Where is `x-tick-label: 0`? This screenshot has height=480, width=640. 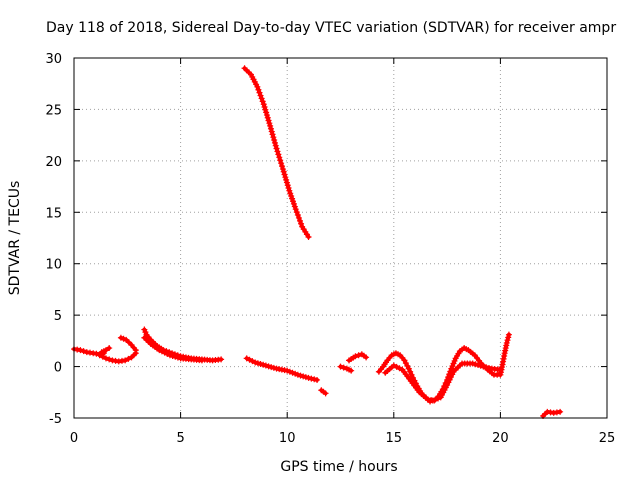 x-tick-label: 0 is located at coordinates (74, 438).